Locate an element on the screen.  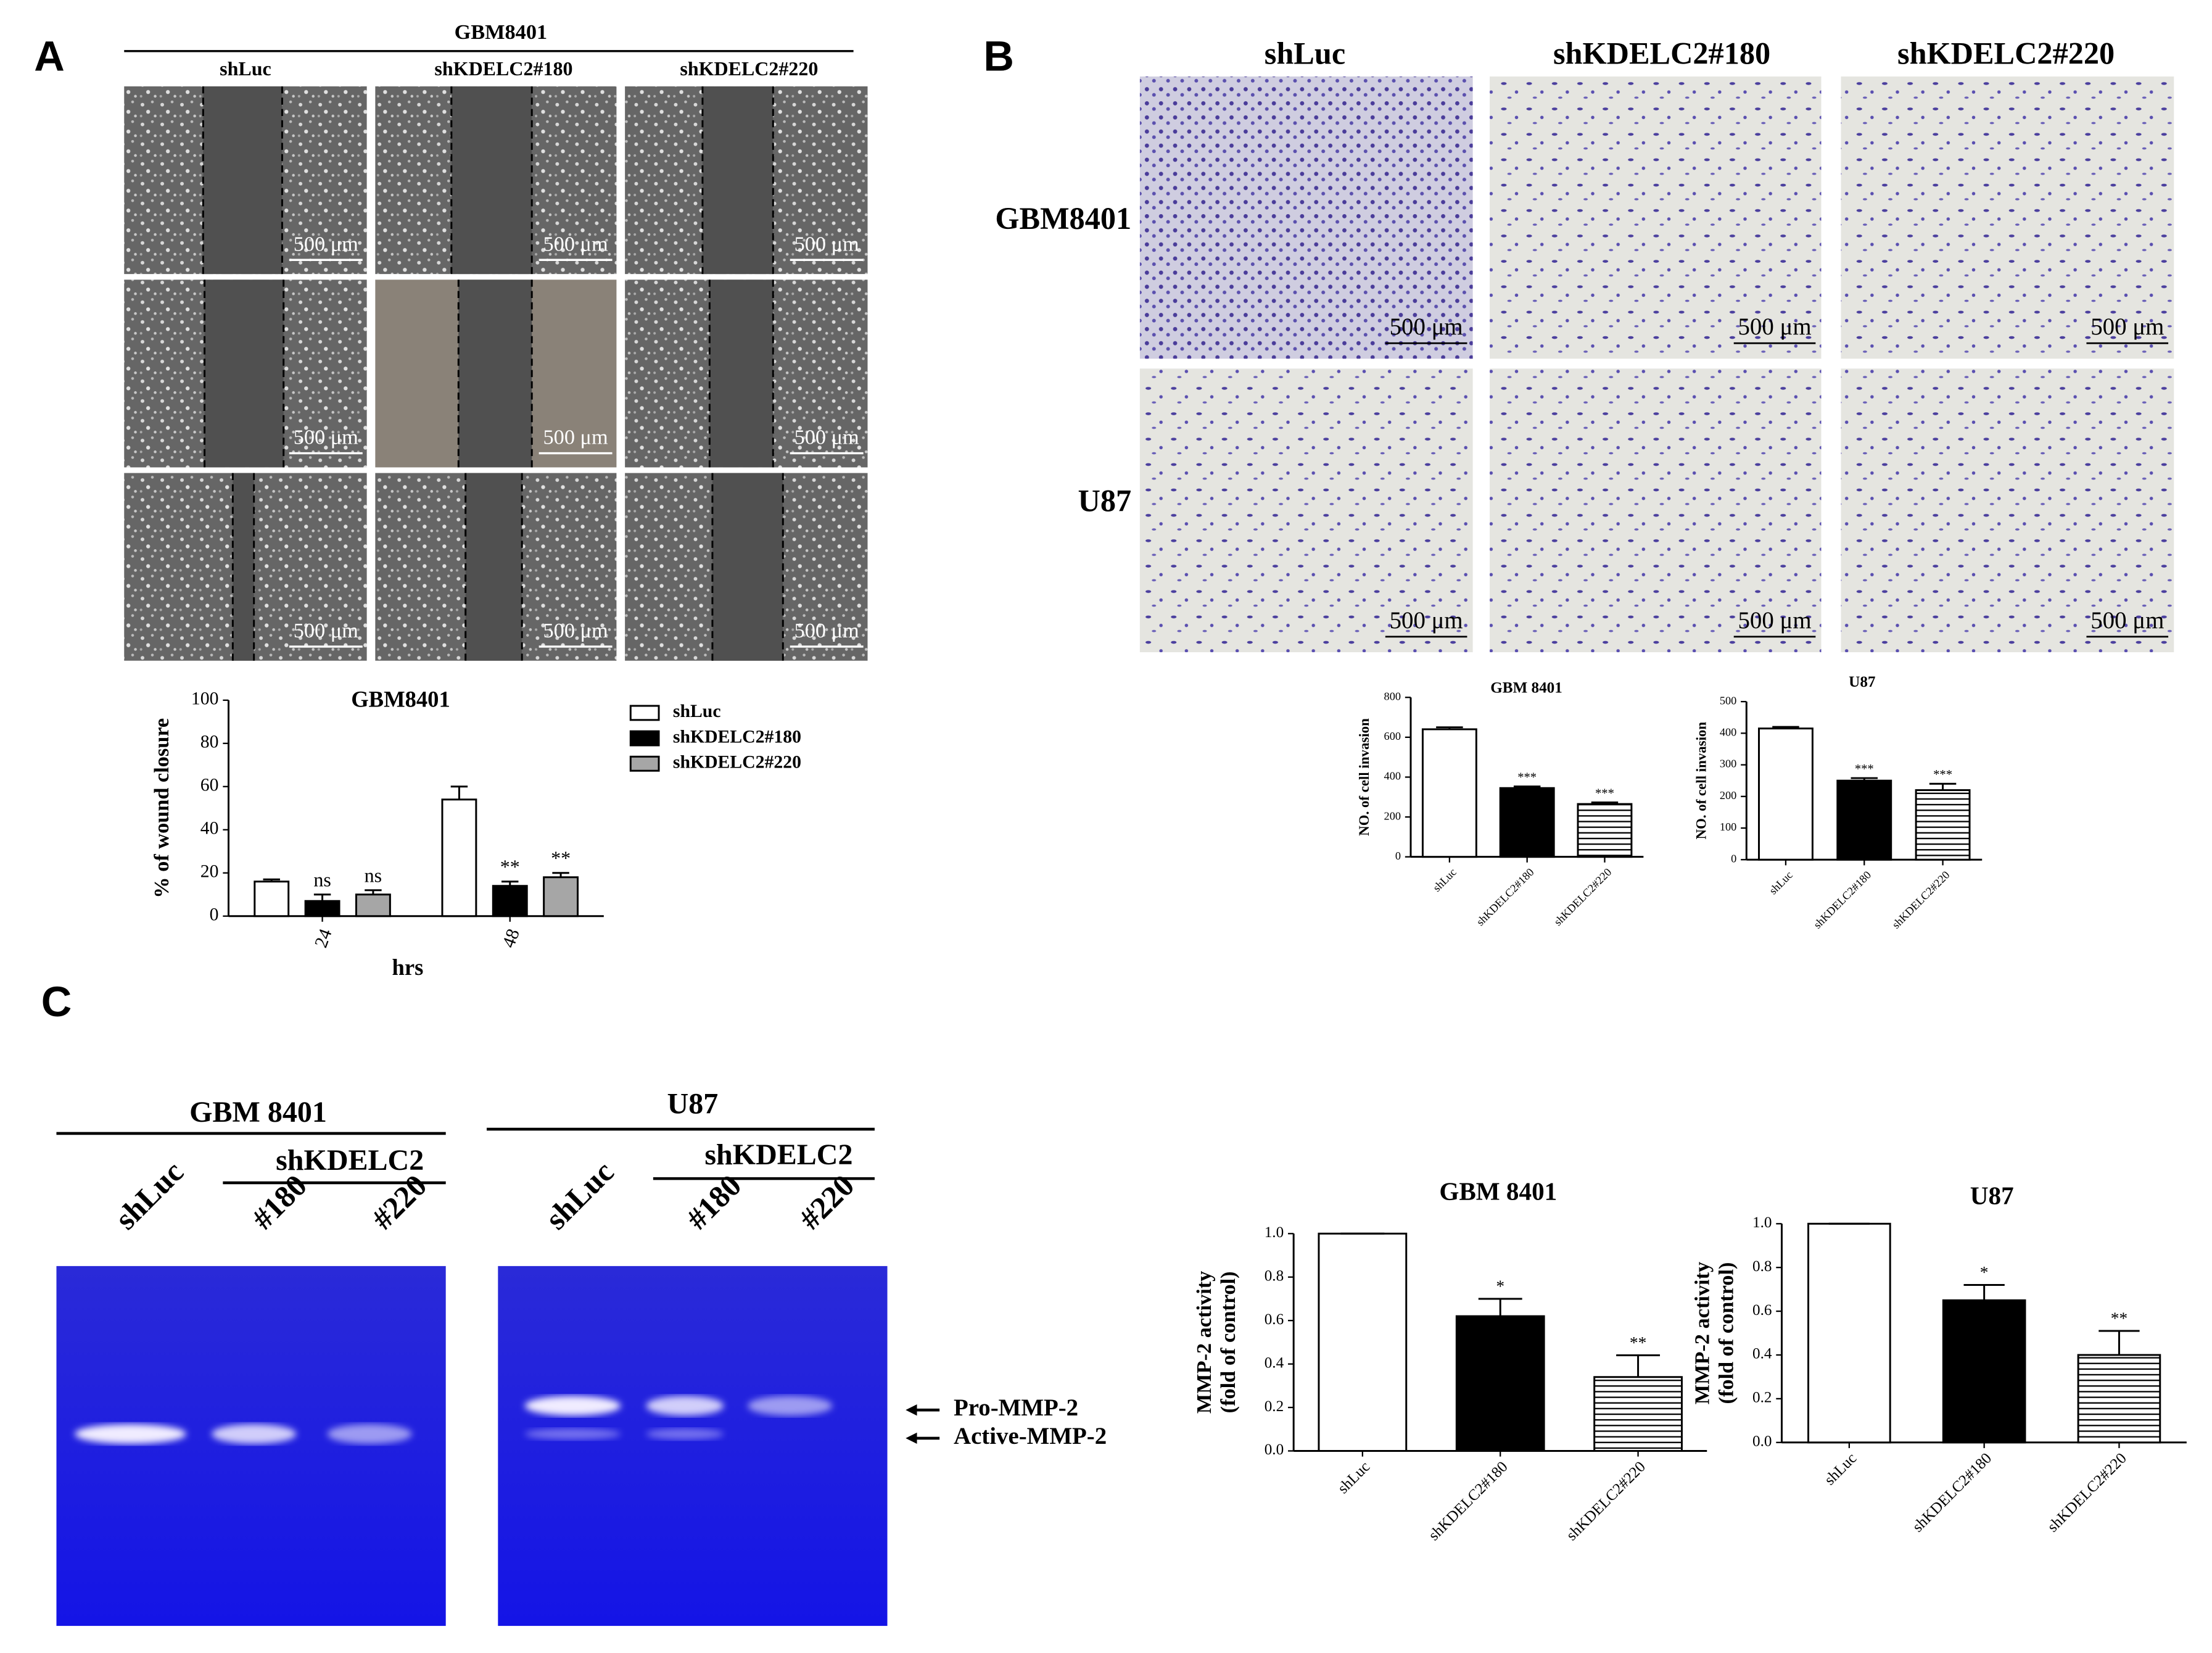
y-axis-label: MMP-2 activity is located at coordinates (1702, 1333).